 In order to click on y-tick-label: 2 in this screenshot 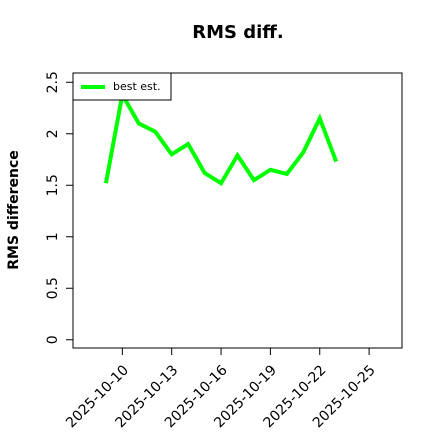, I will do `click(53, 133)`.